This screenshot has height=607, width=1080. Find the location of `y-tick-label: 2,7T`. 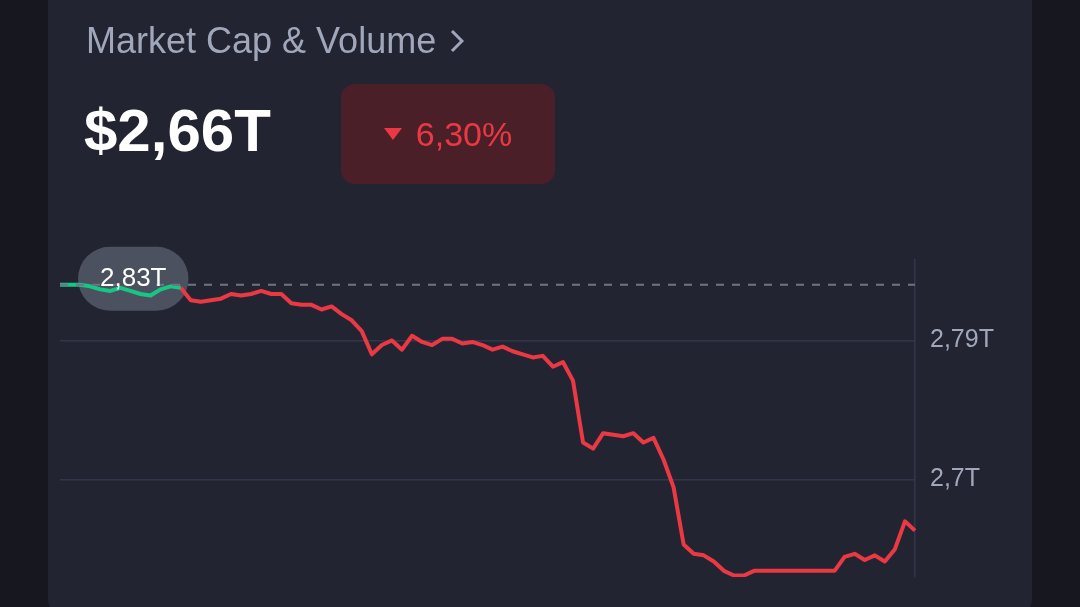

y-tick-label: 2,7T is located at coordinates (955, 477).